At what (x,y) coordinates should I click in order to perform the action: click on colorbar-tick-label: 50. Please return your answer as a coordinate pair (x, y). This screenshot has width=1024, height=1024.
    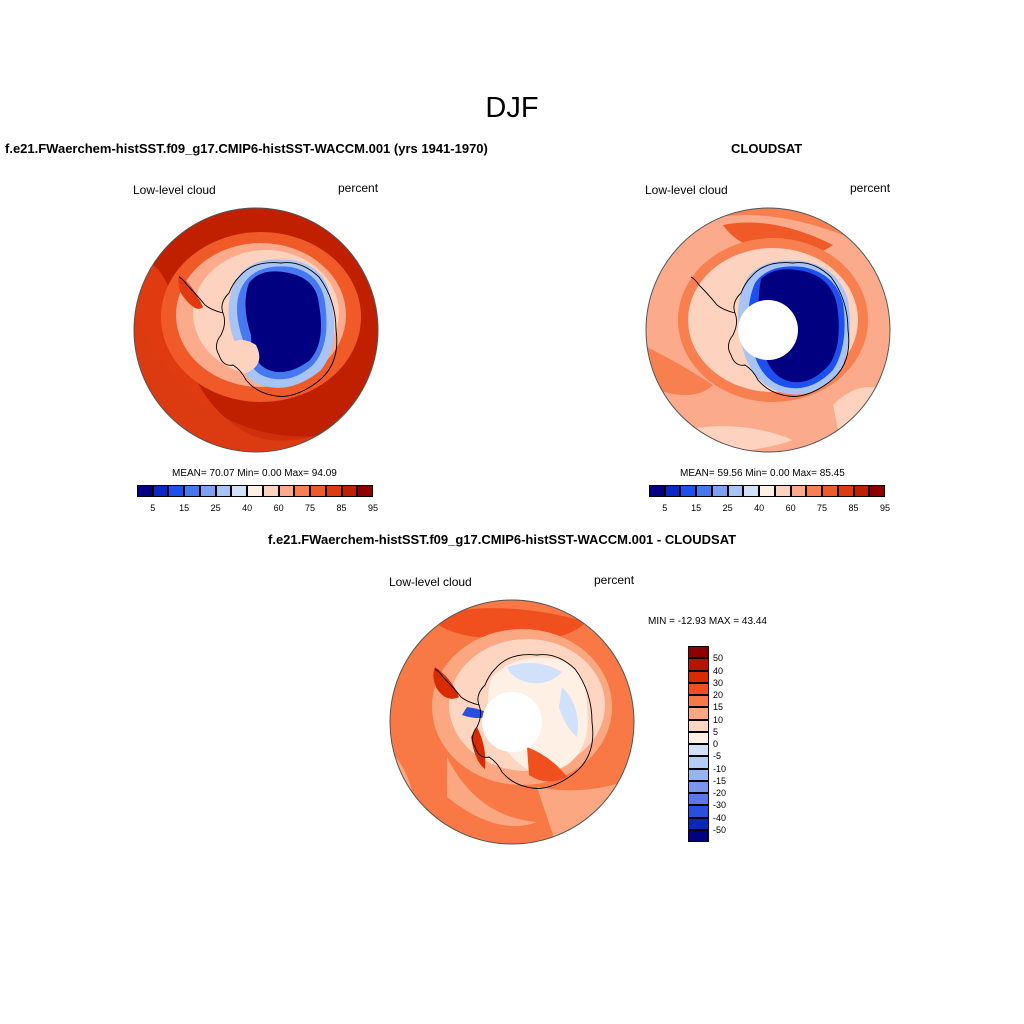
    Looking at the image, I should click on (718, 658).